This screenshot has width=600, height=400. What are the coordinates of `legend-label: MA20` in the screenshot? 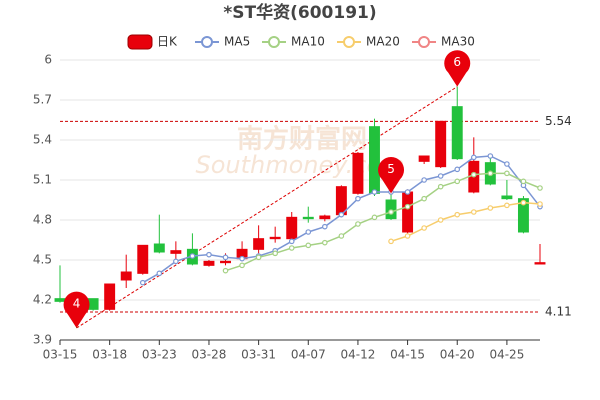 It's located at (383, 42).